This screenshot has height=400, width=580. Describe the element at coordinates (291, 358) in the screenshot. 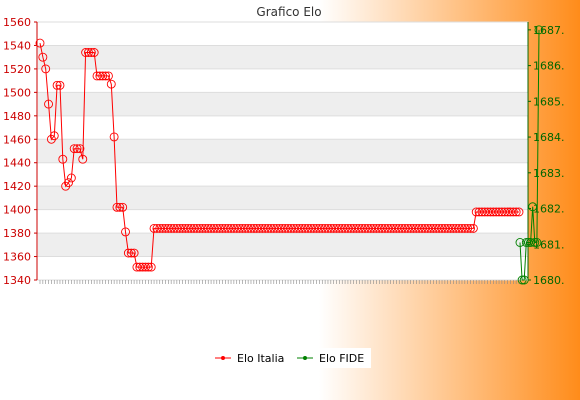

I see `legend: Elo Italia Elo FIDE` at that location.